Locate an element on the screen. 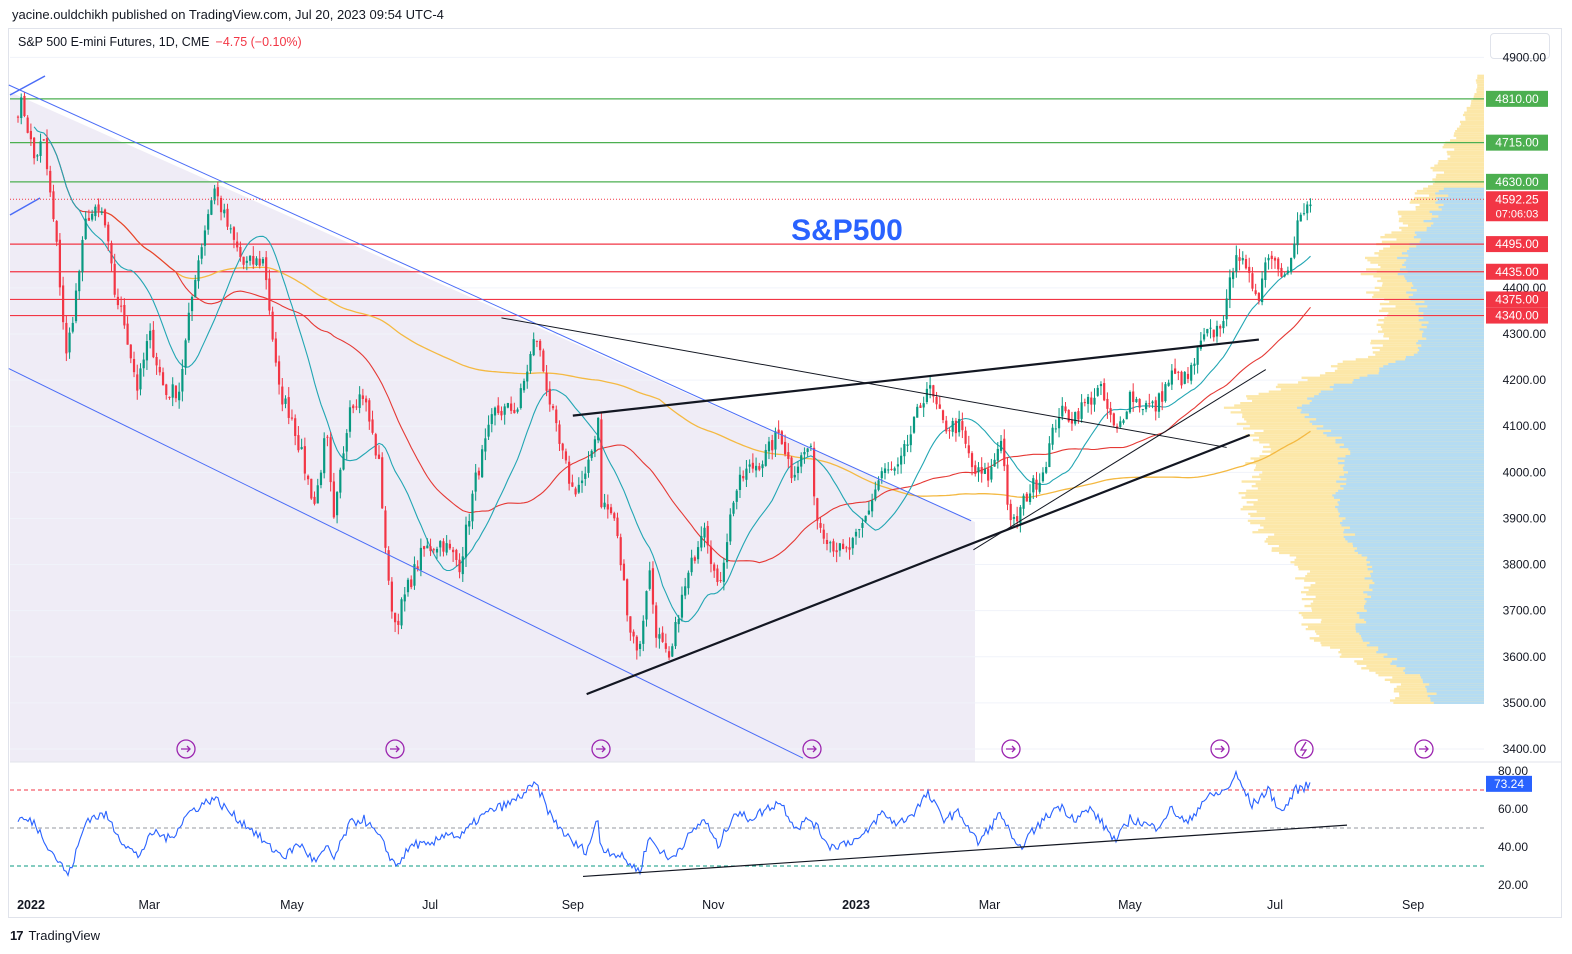 This screenshot has width=1572, height=954. price-axis-tick: 3600.00 is located at coordinates (1525, 657).